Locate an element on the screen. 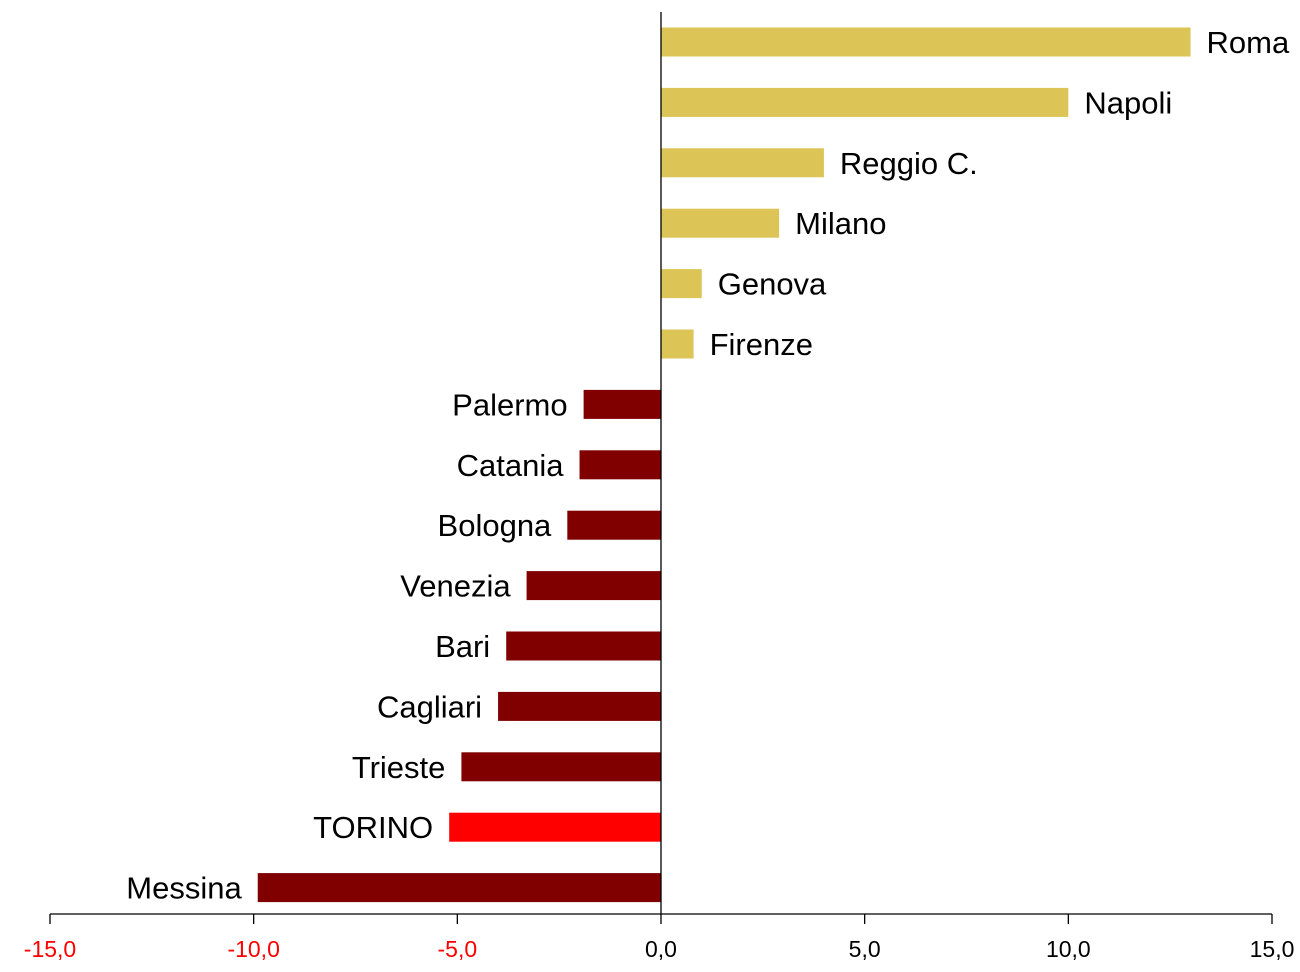 The width and height of the screenshot is (1300, 972). bar-reggio-c is located at coordinates (742, 163).